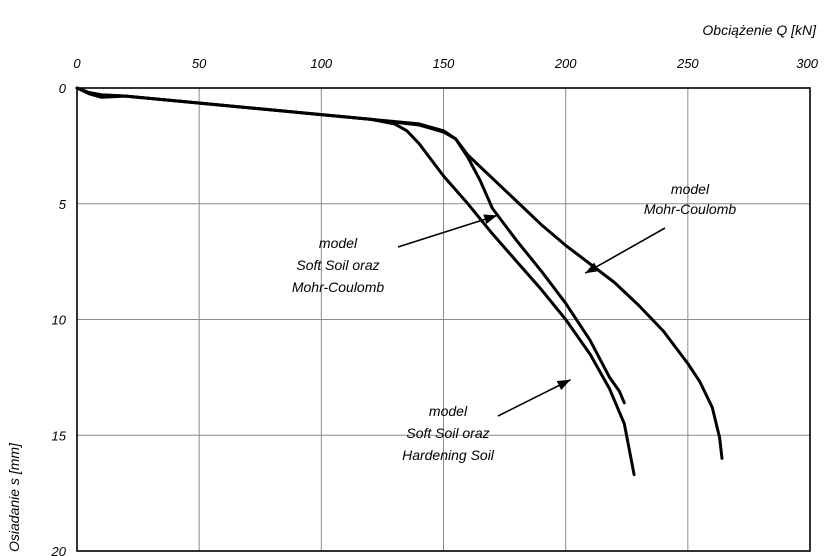 The width and height of the screenshot is (828, 556). I want to click on x-tick-labels: 0 50 100 150 200 250 300, so click(445, 63).